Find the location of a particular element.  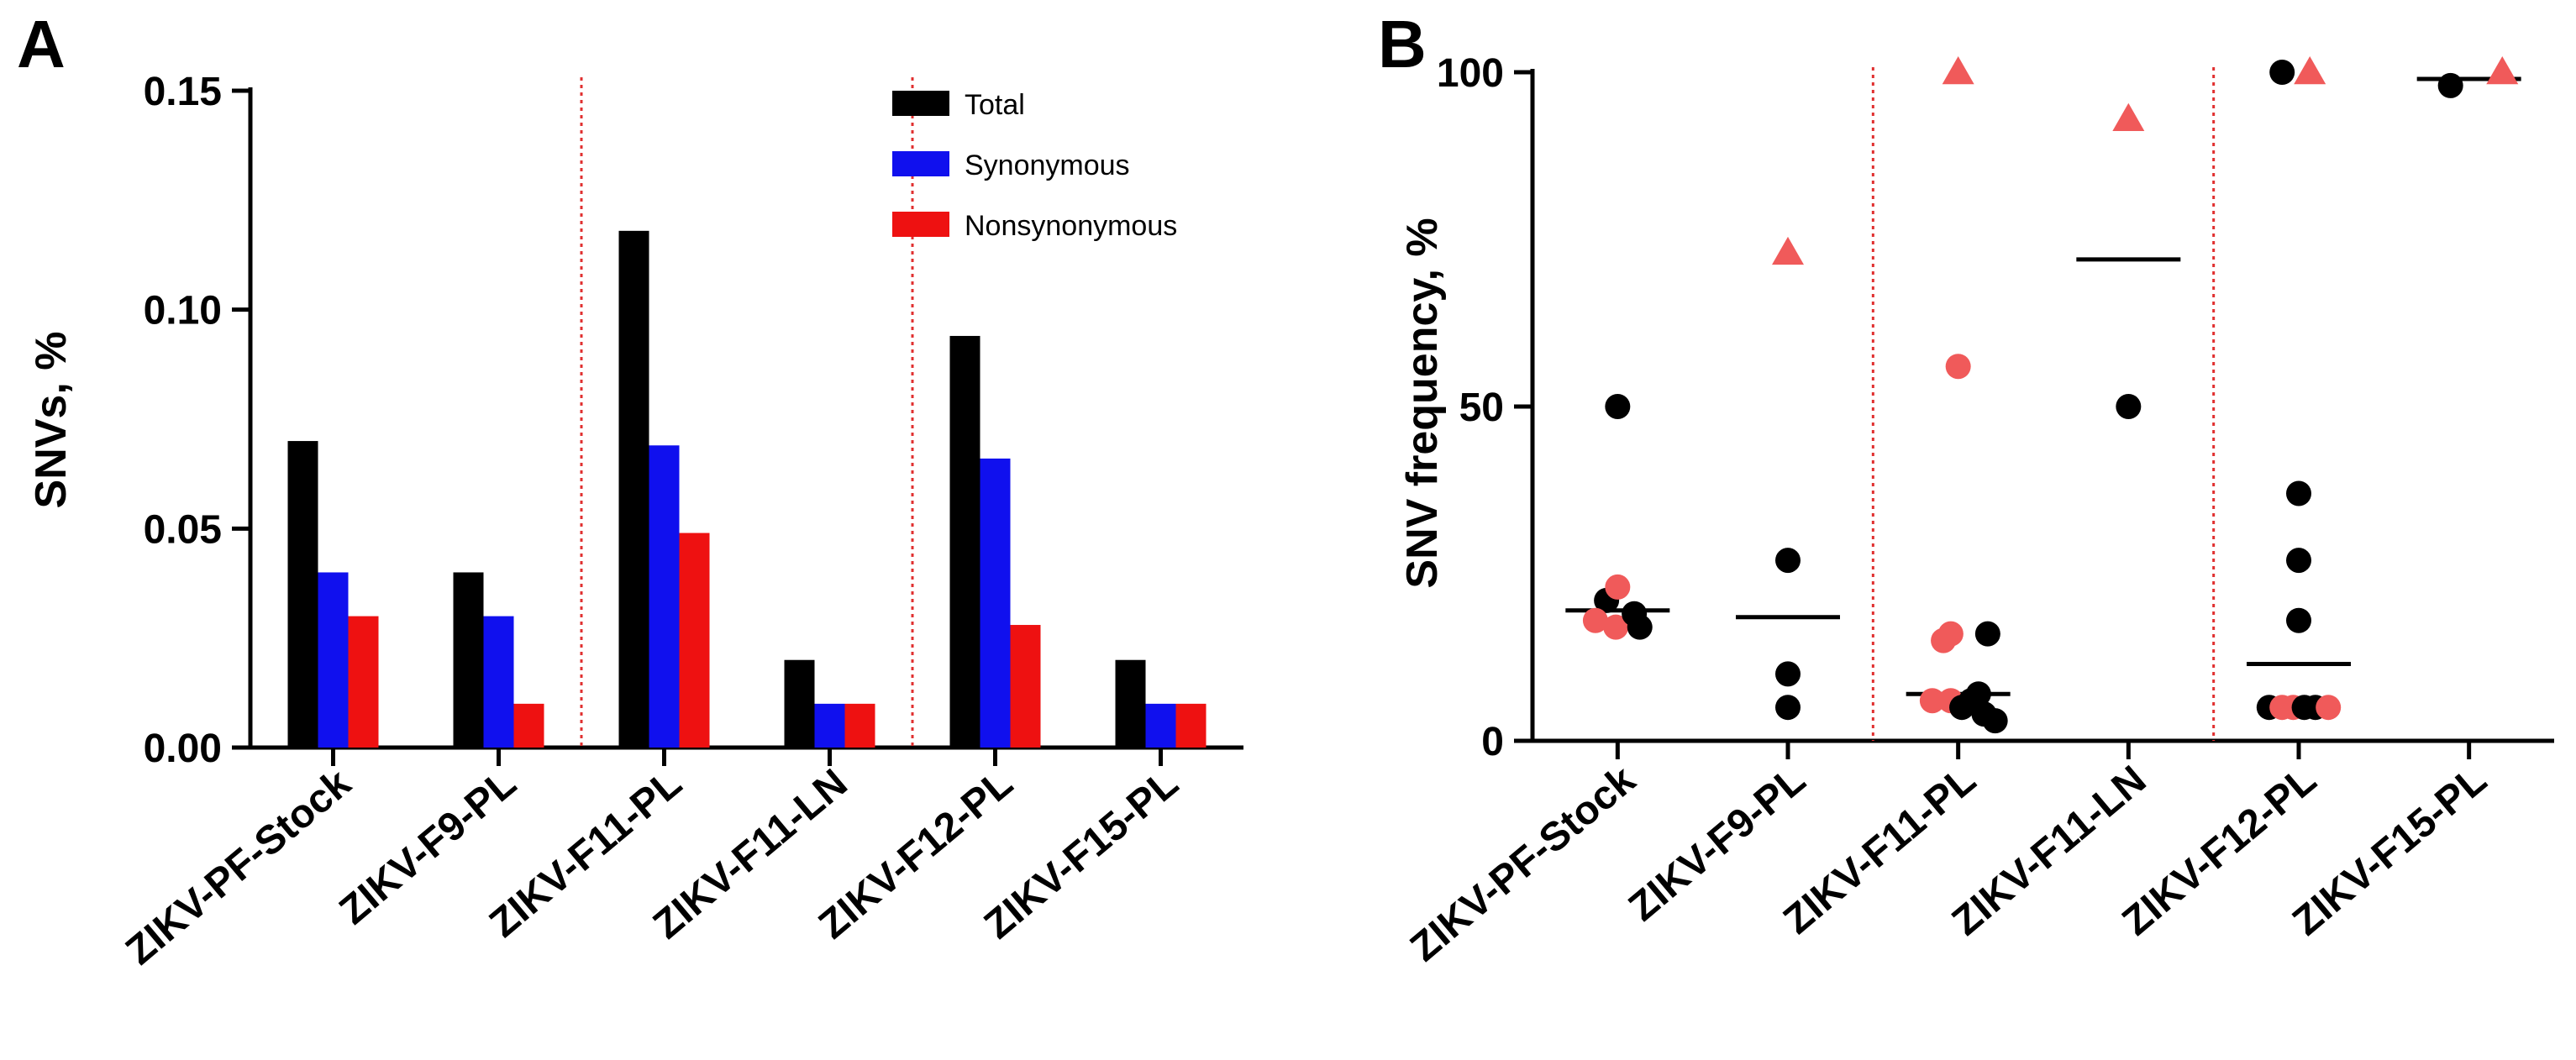

bar-total-zikv-f12-pl is located at coordinates (964, 541).